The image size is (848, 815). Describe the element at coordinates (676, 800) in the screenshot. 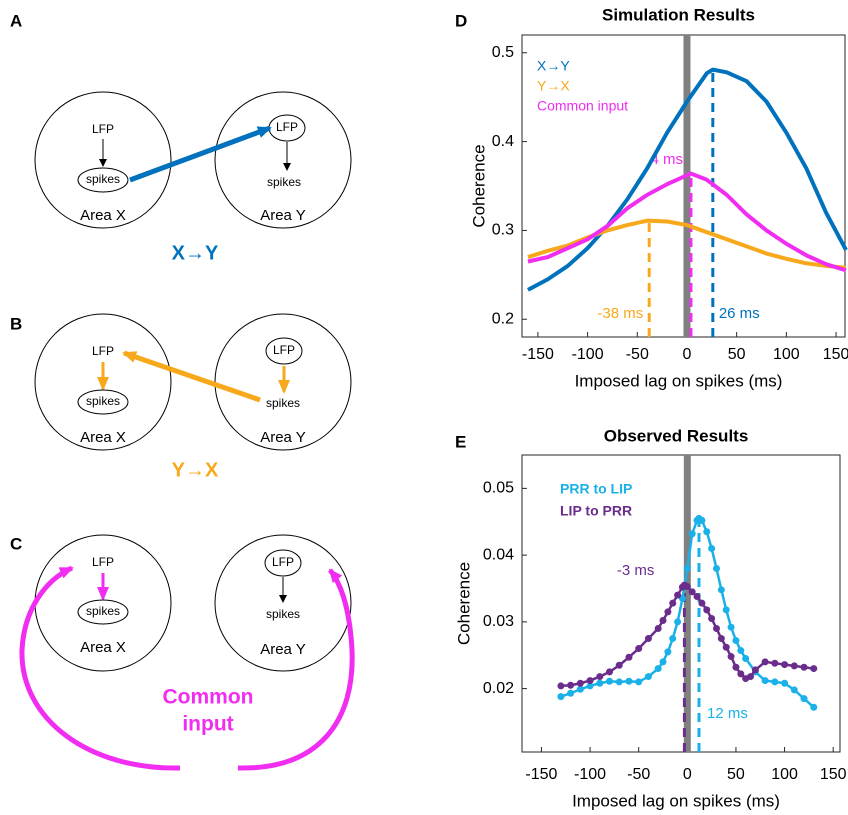

I see `x-axis-label: Imposed lag on spikes (ms)` at that location.